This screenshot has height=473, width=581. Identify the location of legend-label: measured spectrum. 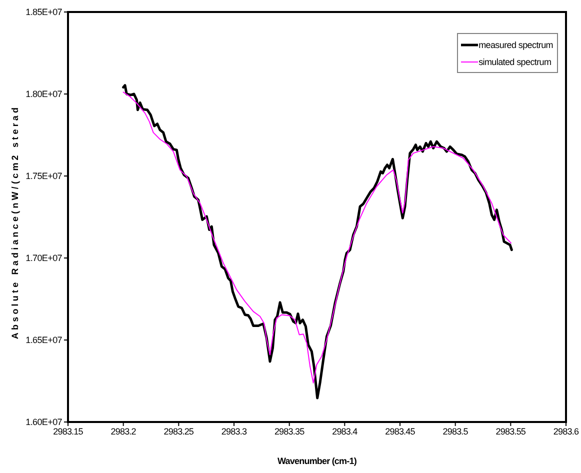
(515, 45).